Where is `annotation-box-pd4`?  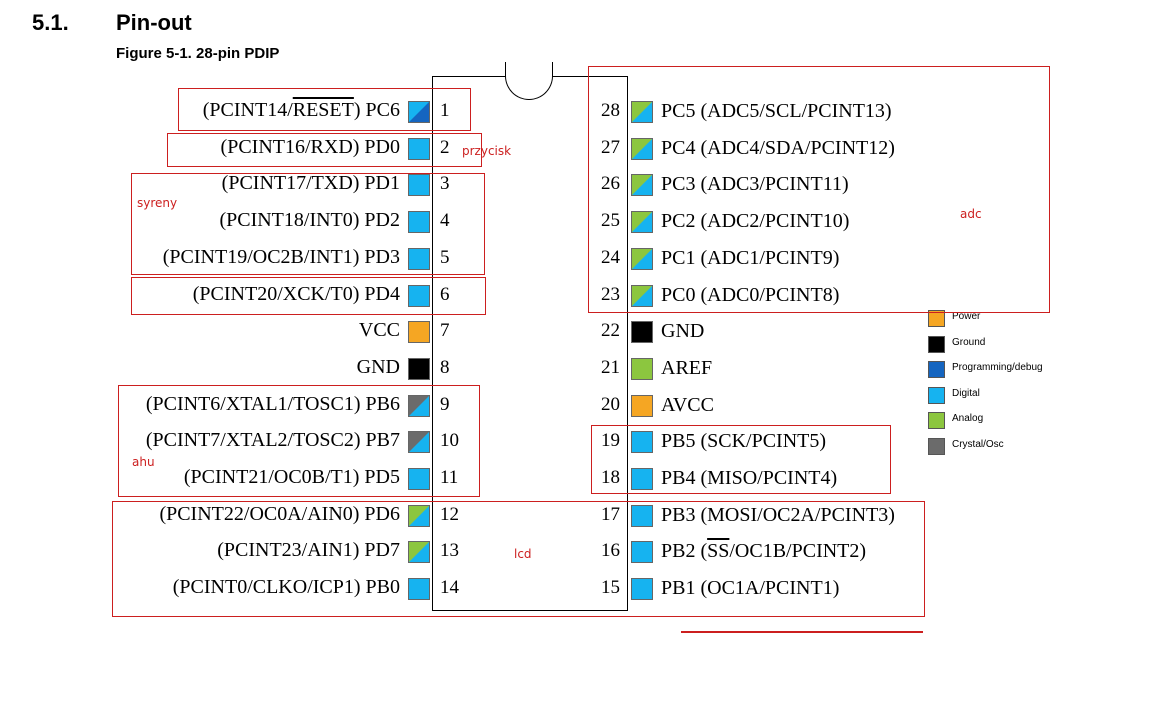
annotation-box-pd4 is located at coordinates (308, 296).